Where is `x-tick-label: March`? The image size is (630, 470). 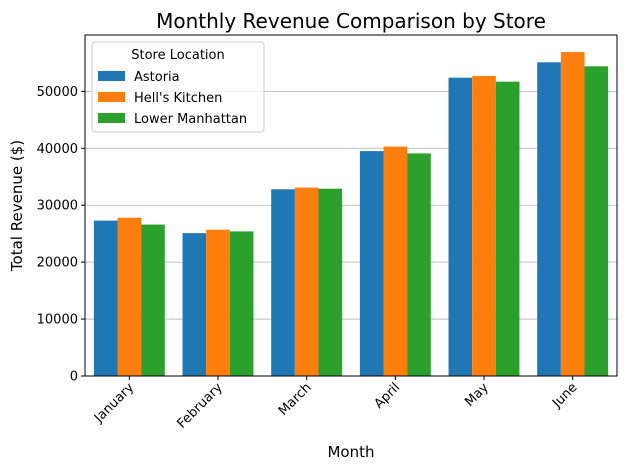
x-tick-label: March is located at coordinates (295, 399).